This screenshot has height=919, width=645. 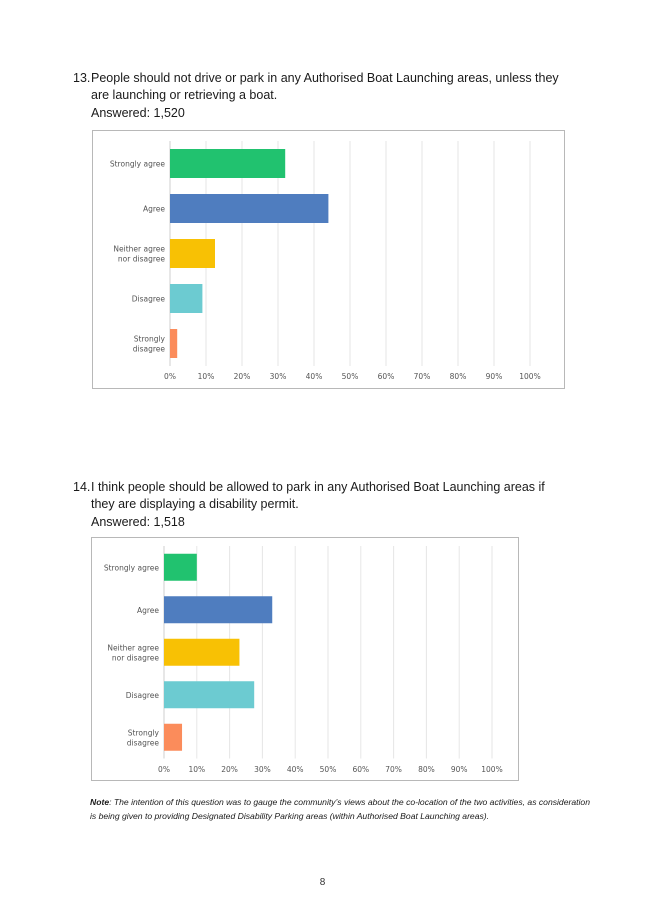 What do you see at coordinates (82, 487) in the screenshot?
I see `question-14-number: 14.` at bounding box center [82, 487].